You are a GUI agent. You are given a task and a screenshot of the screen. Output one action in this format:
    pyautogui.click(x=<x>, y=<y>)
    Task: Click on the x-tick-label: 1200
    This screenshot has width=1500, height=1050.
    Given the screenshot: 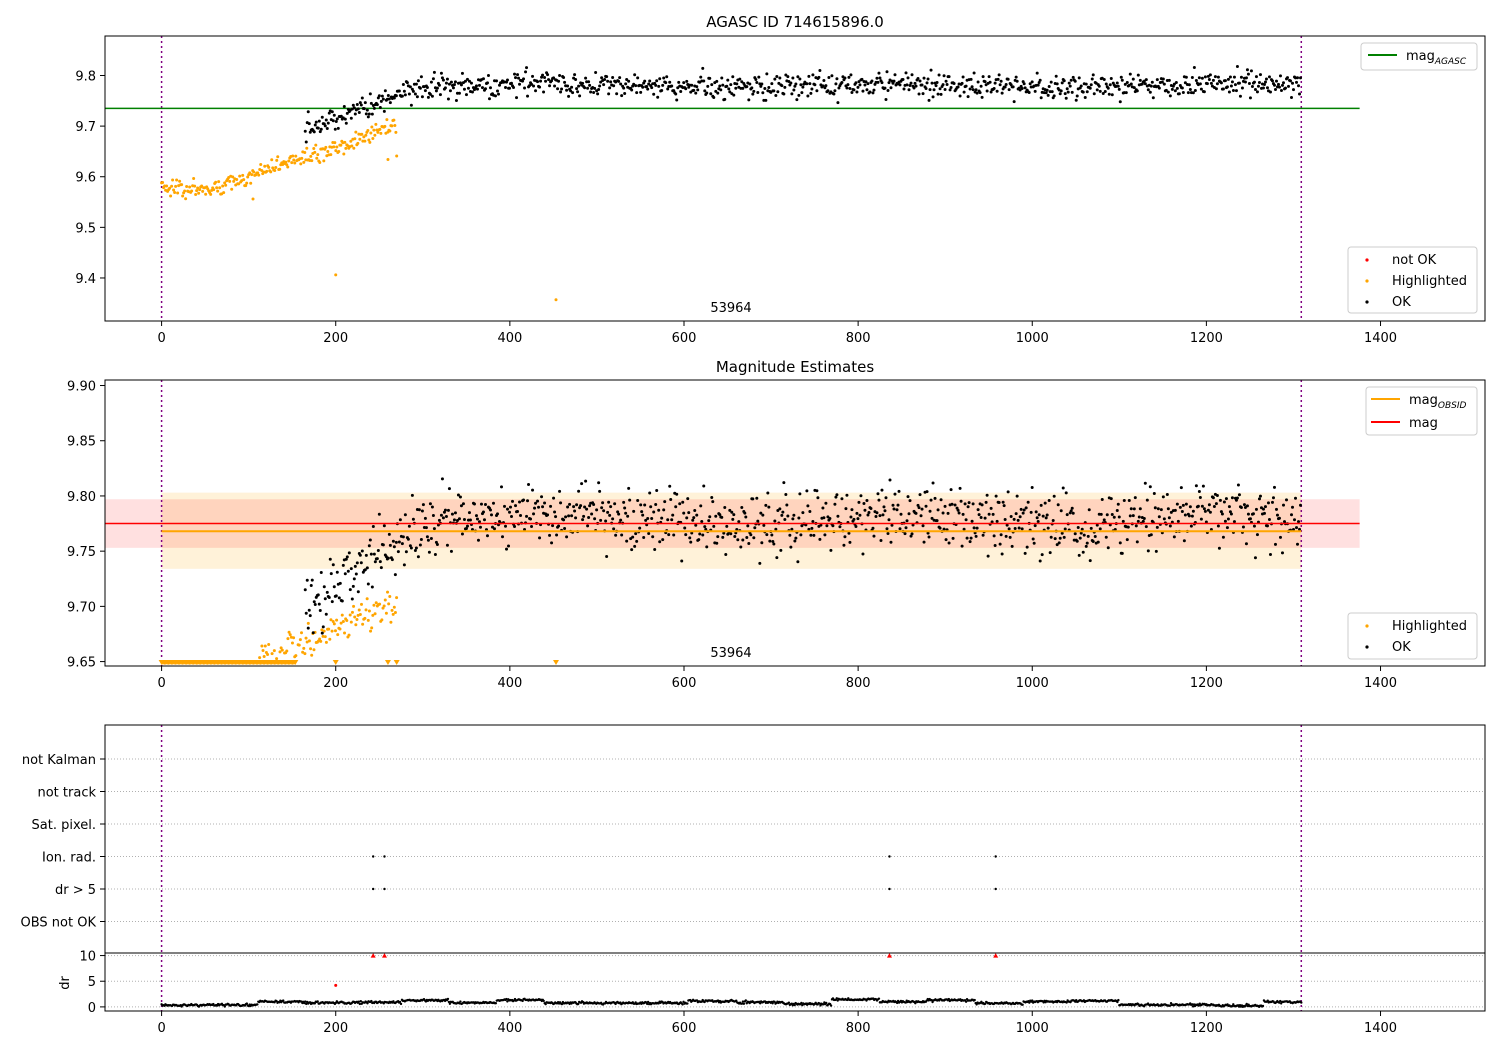 What is the action you would take?
    pyautogui.click(x=1206, y=1028)
    